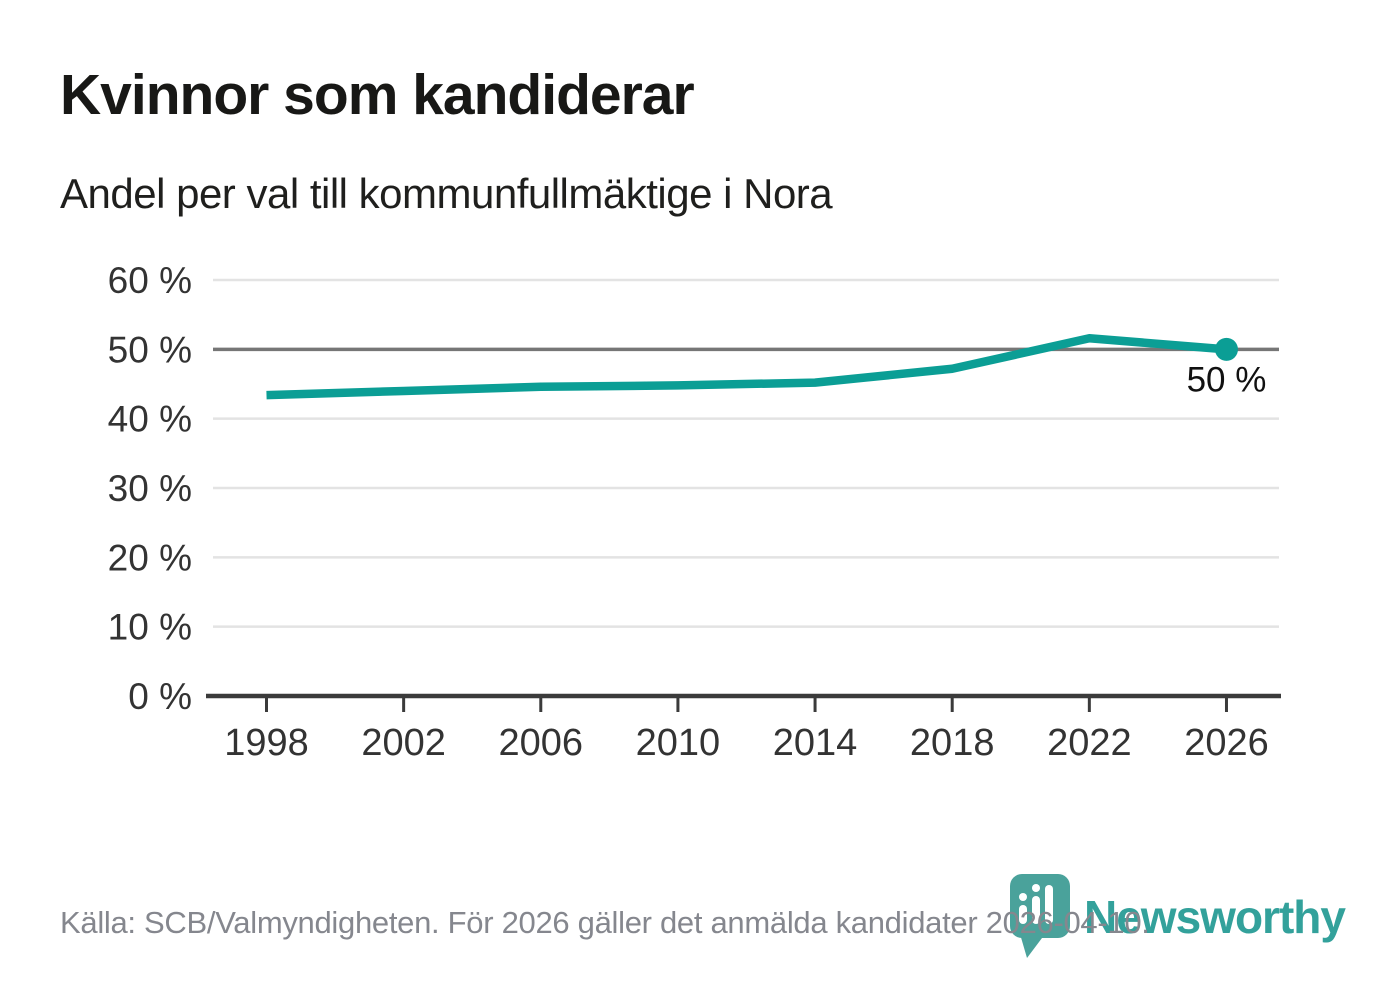  What do you see at coordinates (160, 696) in the screenshot?
I see `y-tick-label: 0 %` at bounding box center [160, 696].